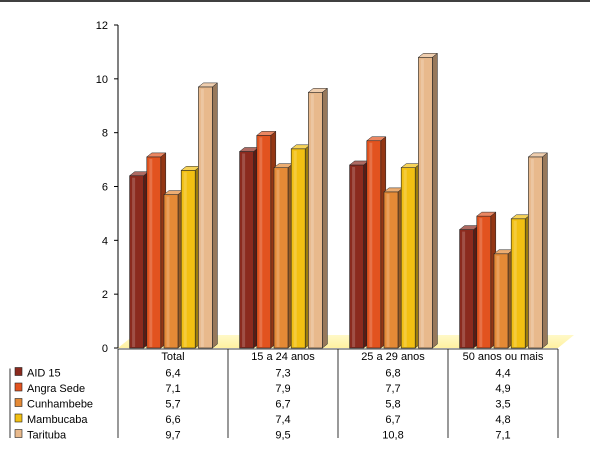 The height and width of the screenshot is (455, 590). What do you see at coordinates (102, 80) in the screenshot?
I see `y-tick-label: 10` at bounding box center [102, 80].